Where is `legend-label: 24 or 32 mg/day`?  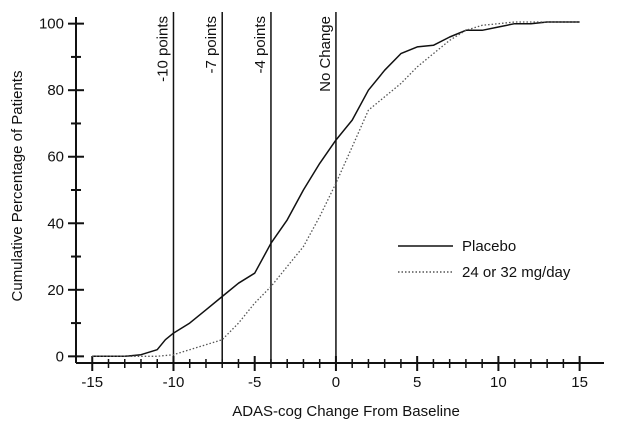 legend-label: 24 or 32 mg/day is located at coordinates (516, 272).